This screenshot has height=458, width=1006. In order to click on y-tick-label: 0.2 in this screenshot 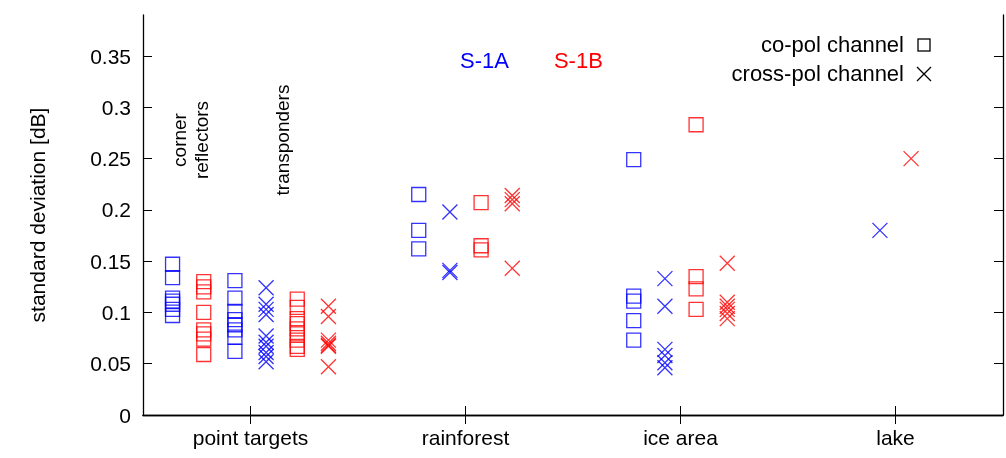, I will do `click(116, 210)`.